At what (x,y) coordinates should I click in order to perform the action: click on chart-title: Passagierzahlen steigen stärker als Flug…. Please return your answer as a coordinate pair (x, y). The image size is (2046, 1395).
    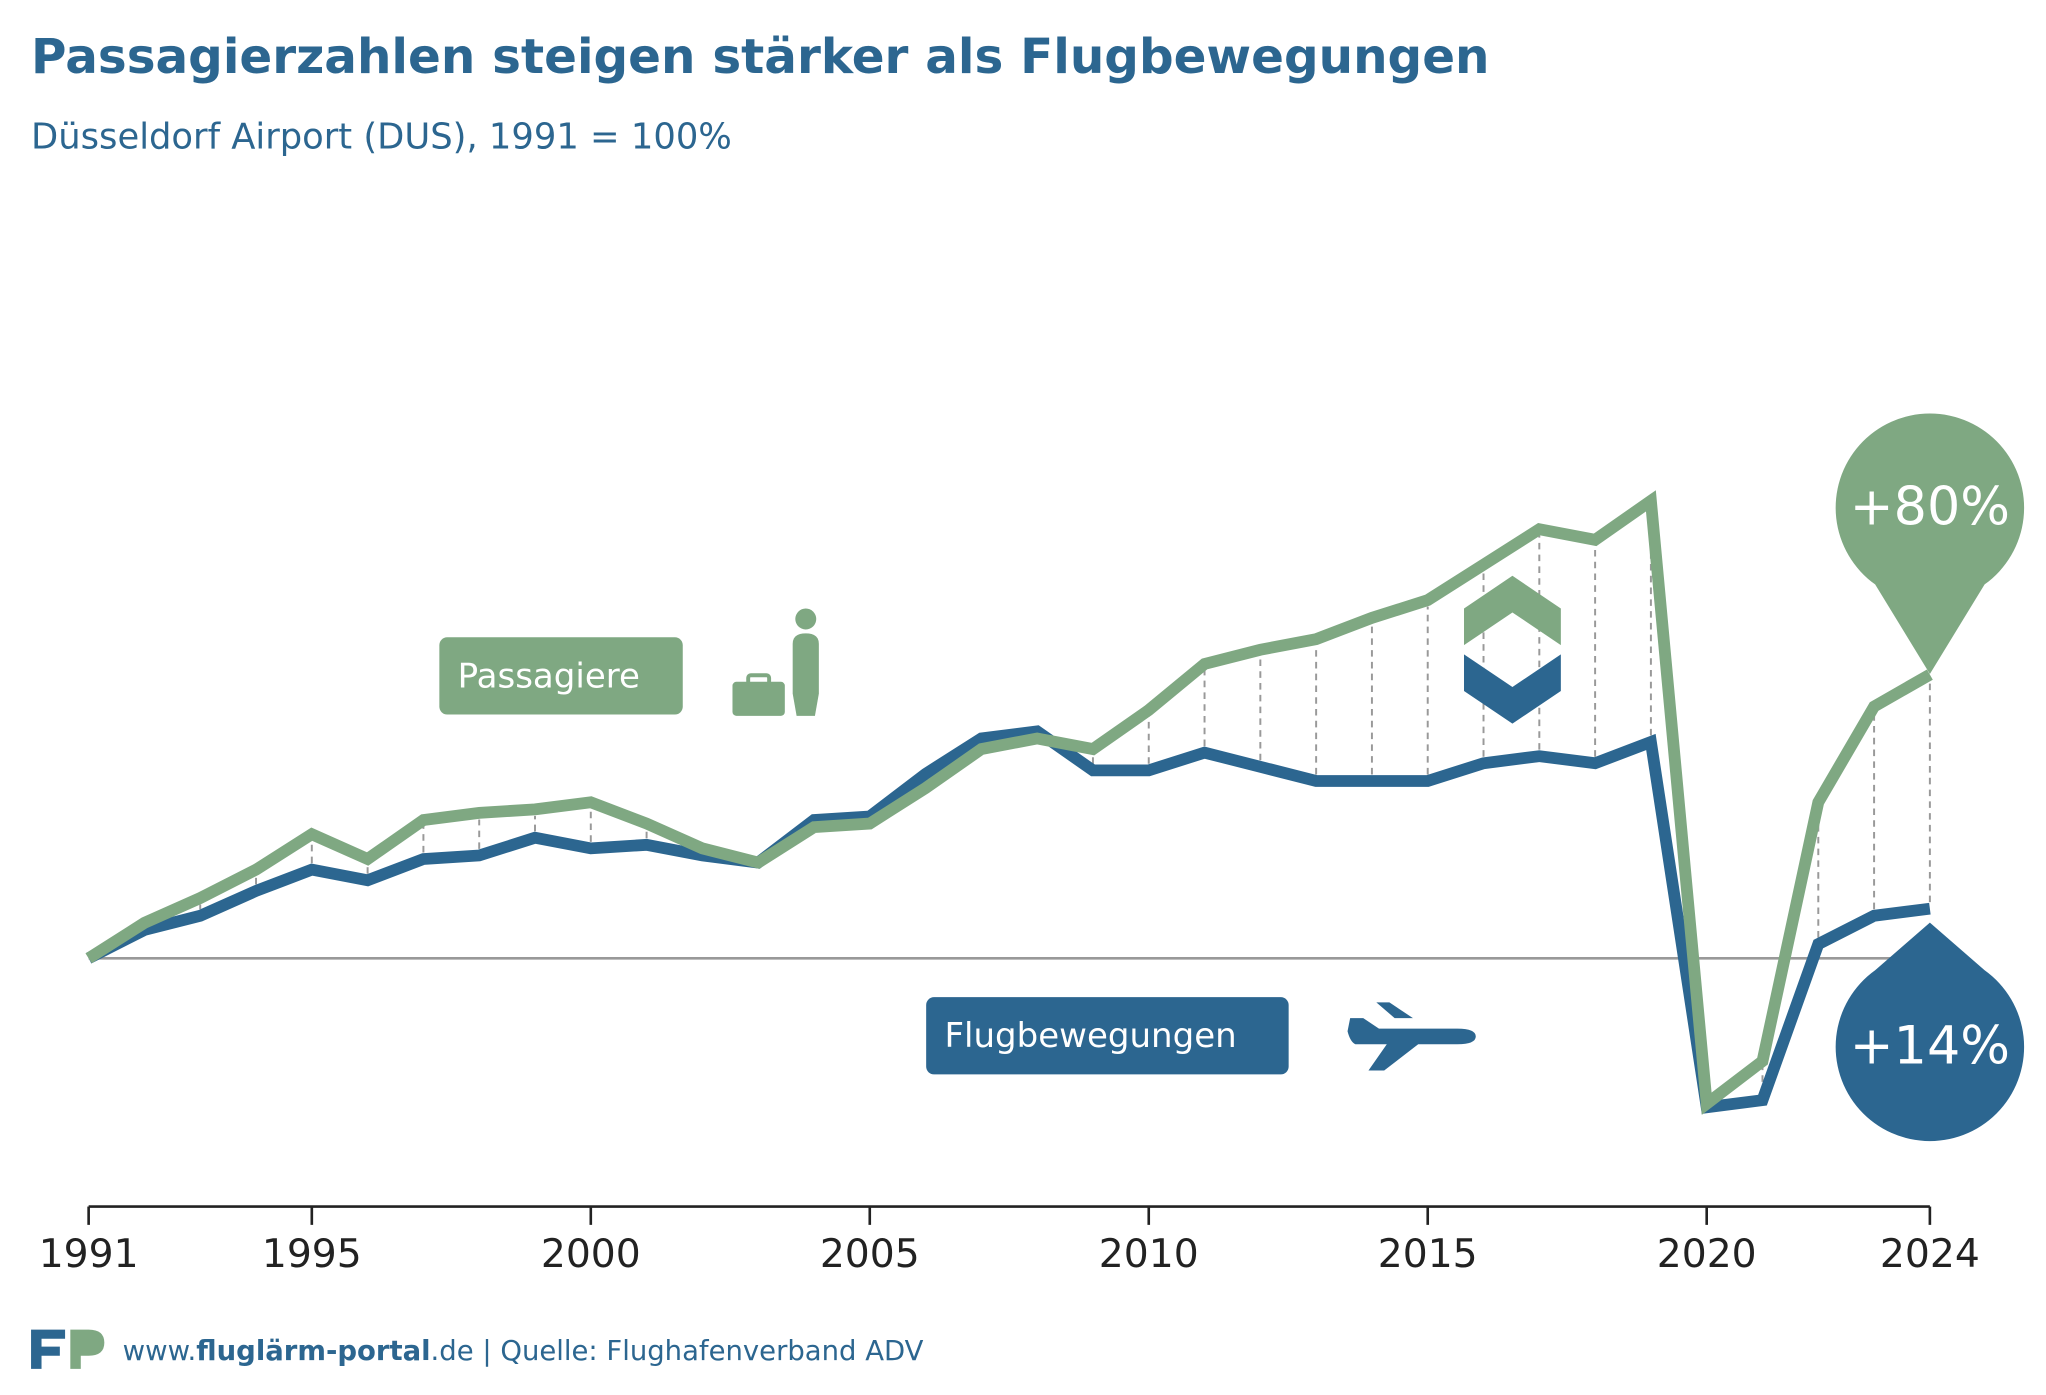
    Looking at the image, I should click on (760, 57).